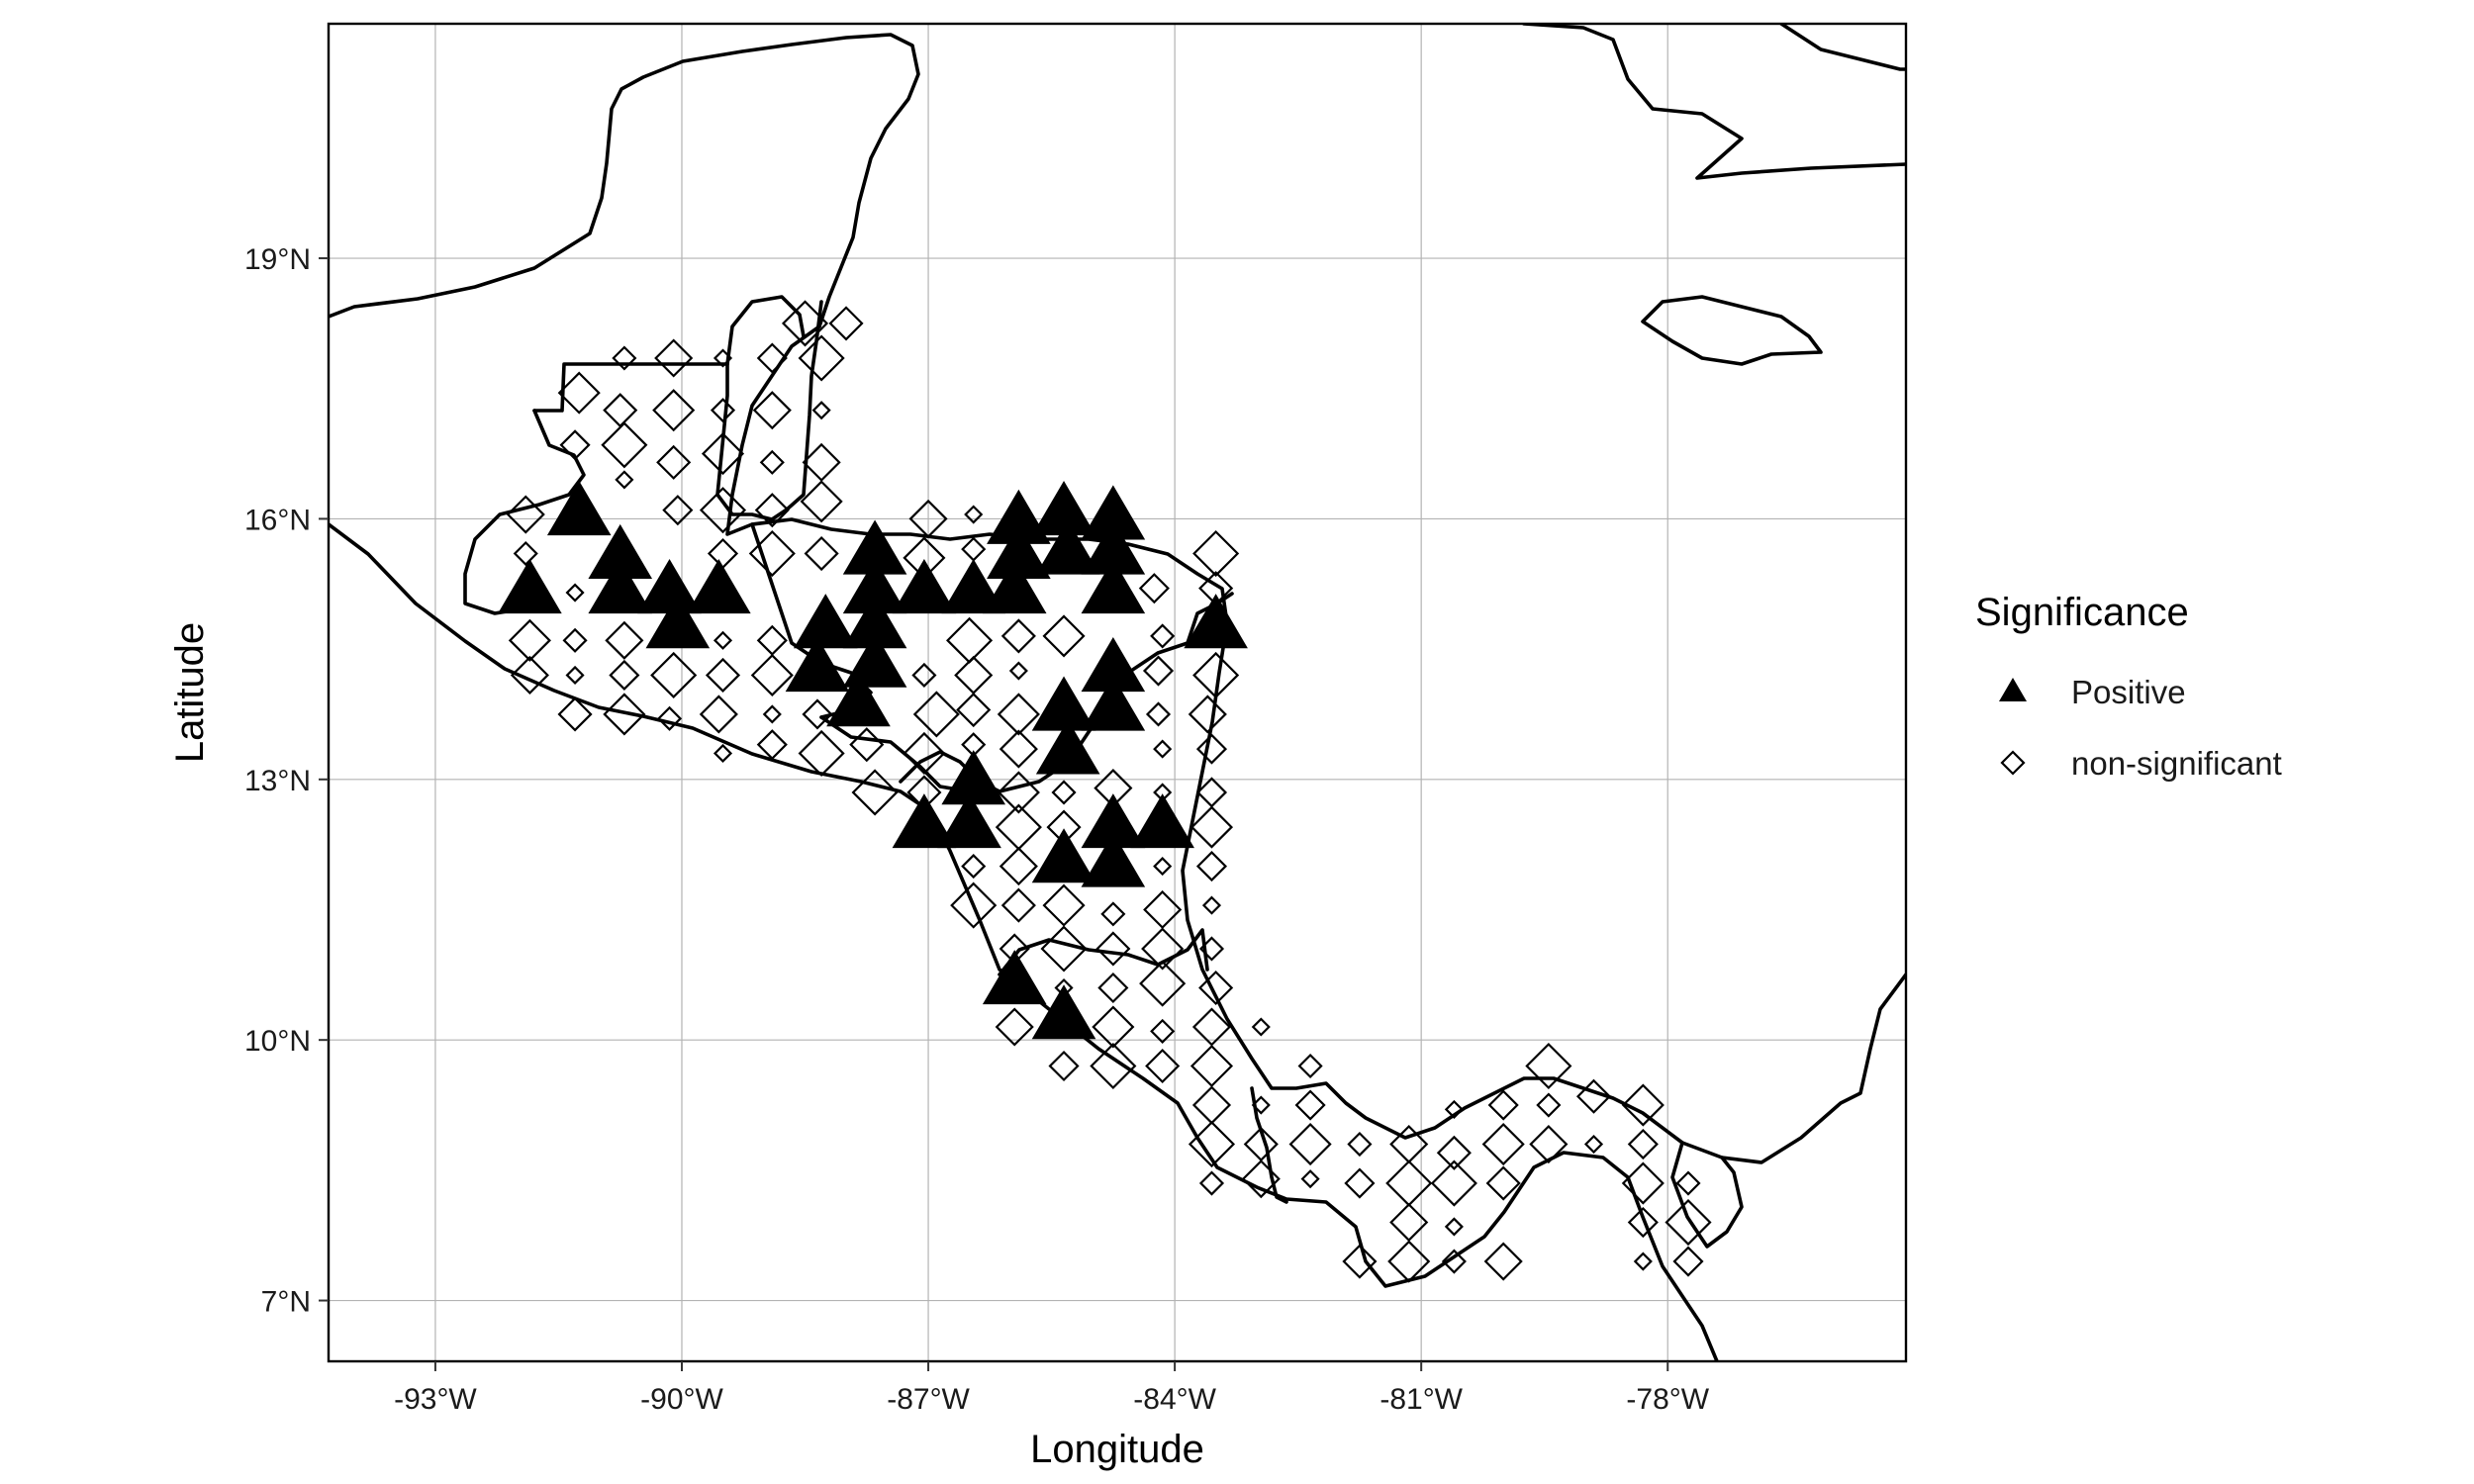  I want to click on legend-non-significant-label: non-significant, so click(2176, 763).